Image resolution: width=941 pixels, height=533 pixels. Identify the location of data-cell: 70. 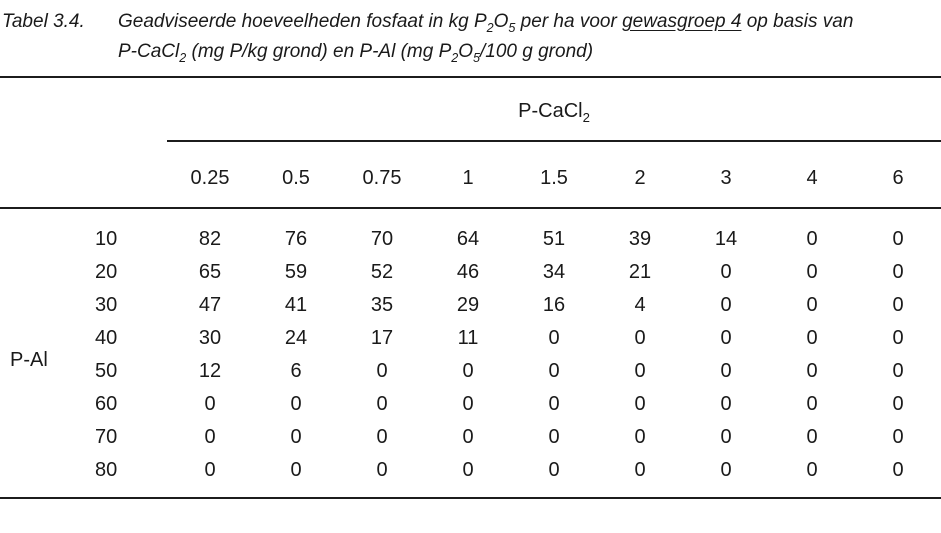
(382, 239).